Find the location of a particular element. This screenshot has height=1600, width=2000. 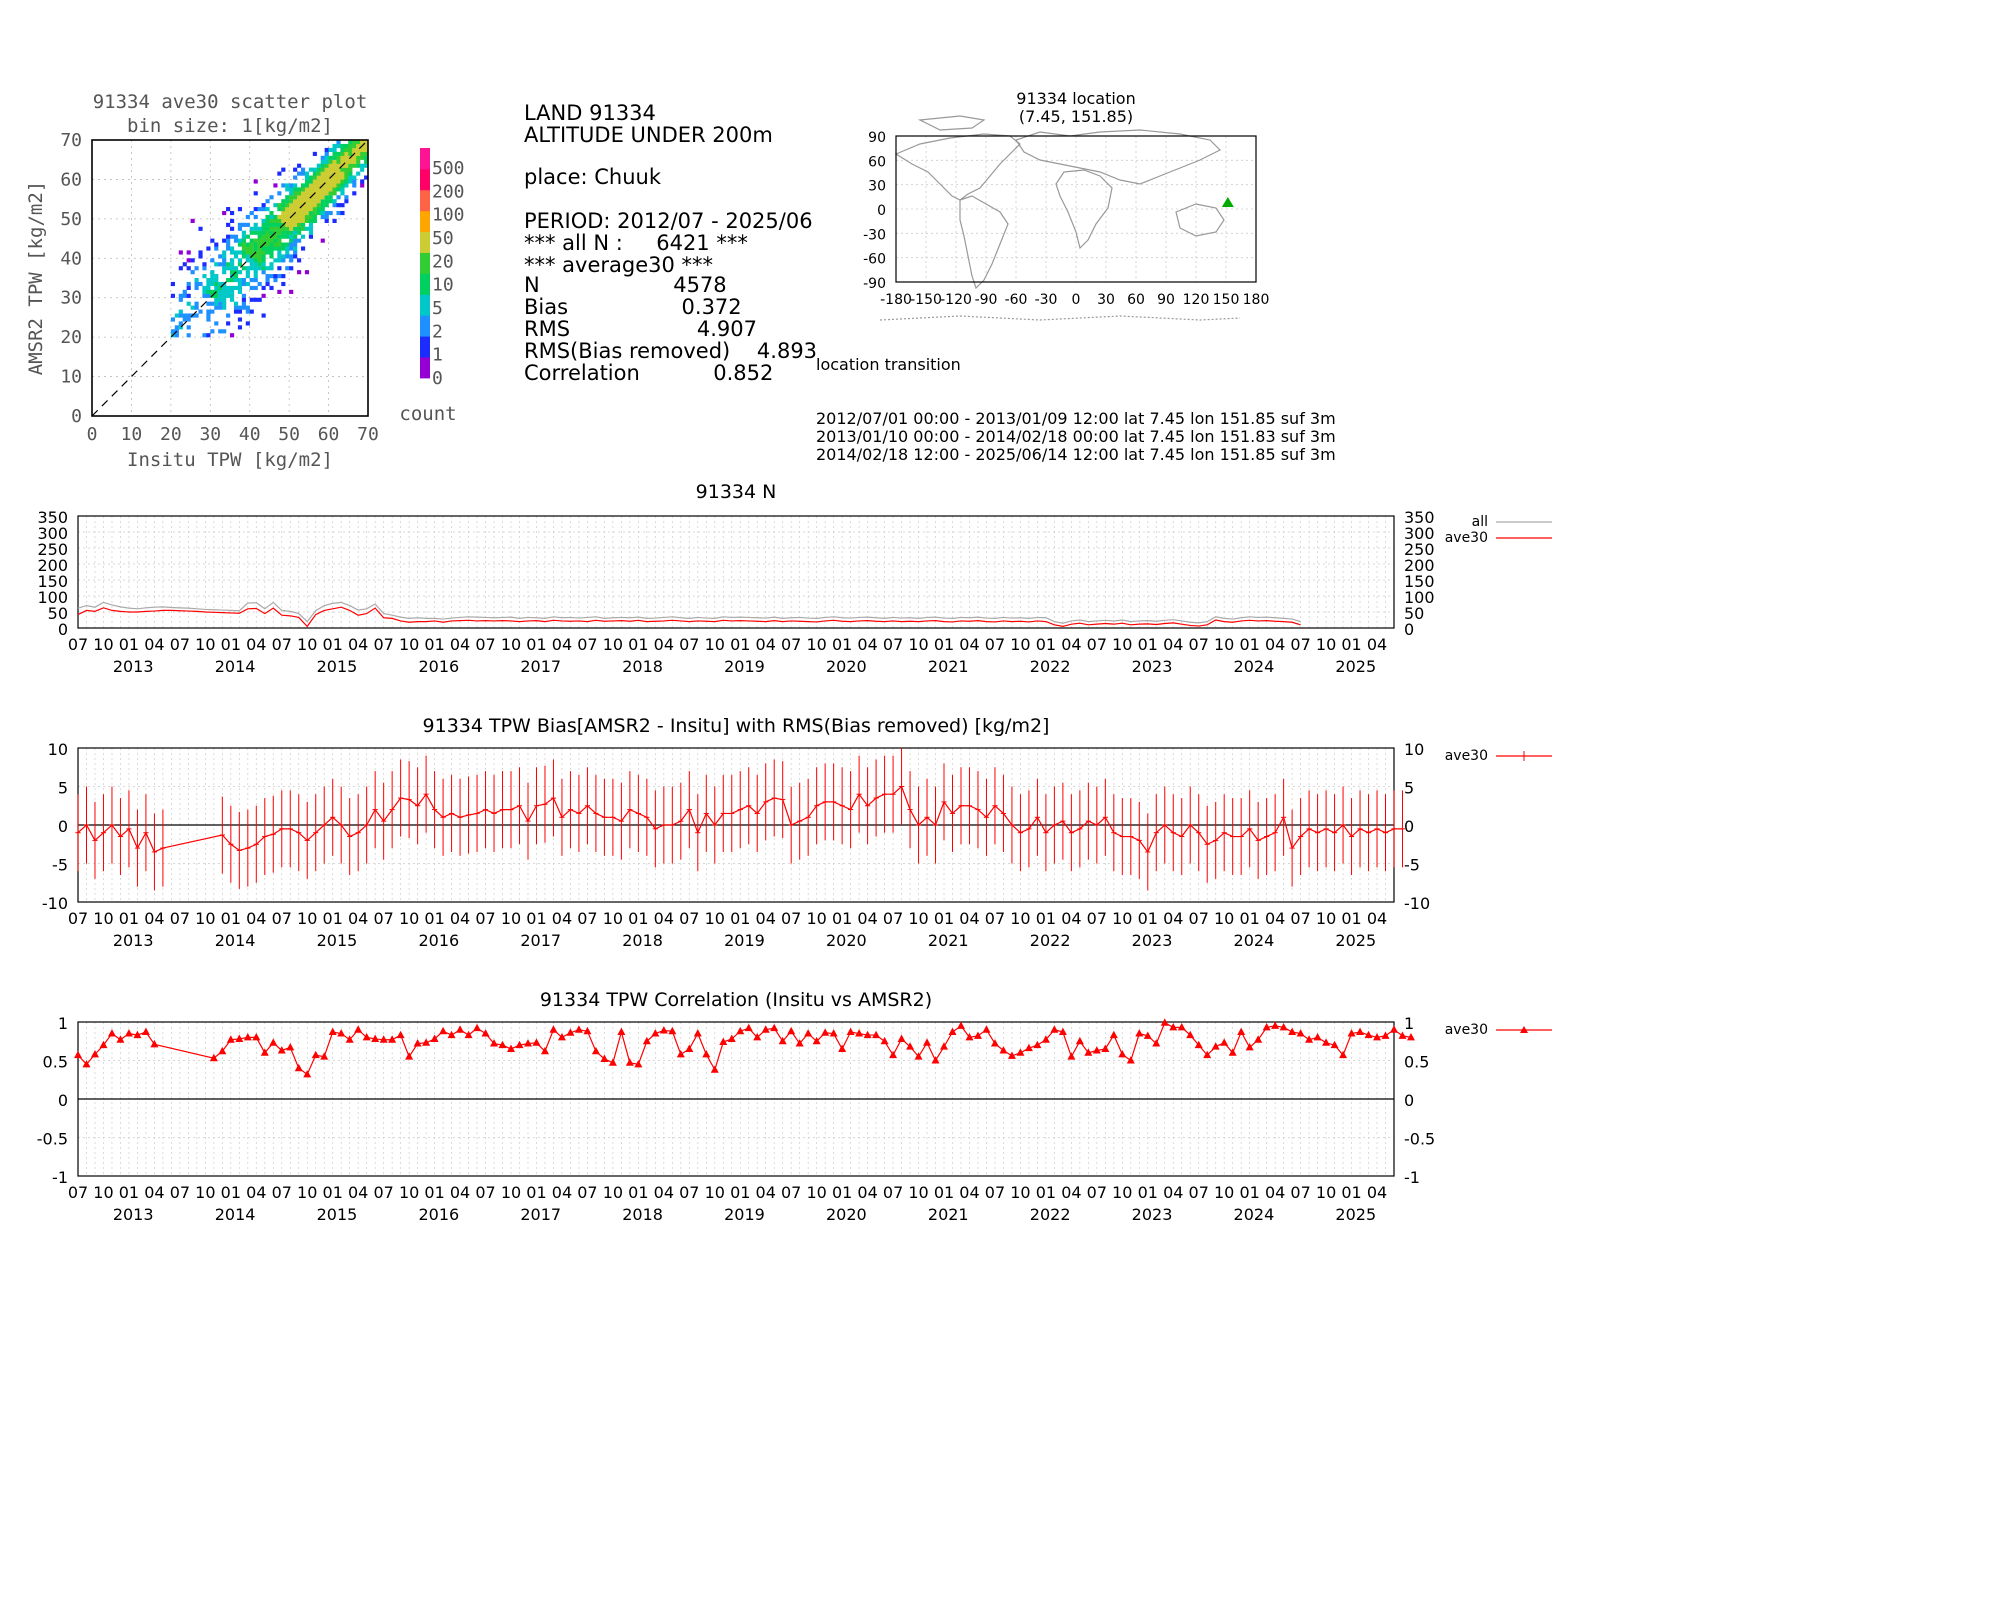

panel-month-label: 04 is located at coordinates (969, 918).